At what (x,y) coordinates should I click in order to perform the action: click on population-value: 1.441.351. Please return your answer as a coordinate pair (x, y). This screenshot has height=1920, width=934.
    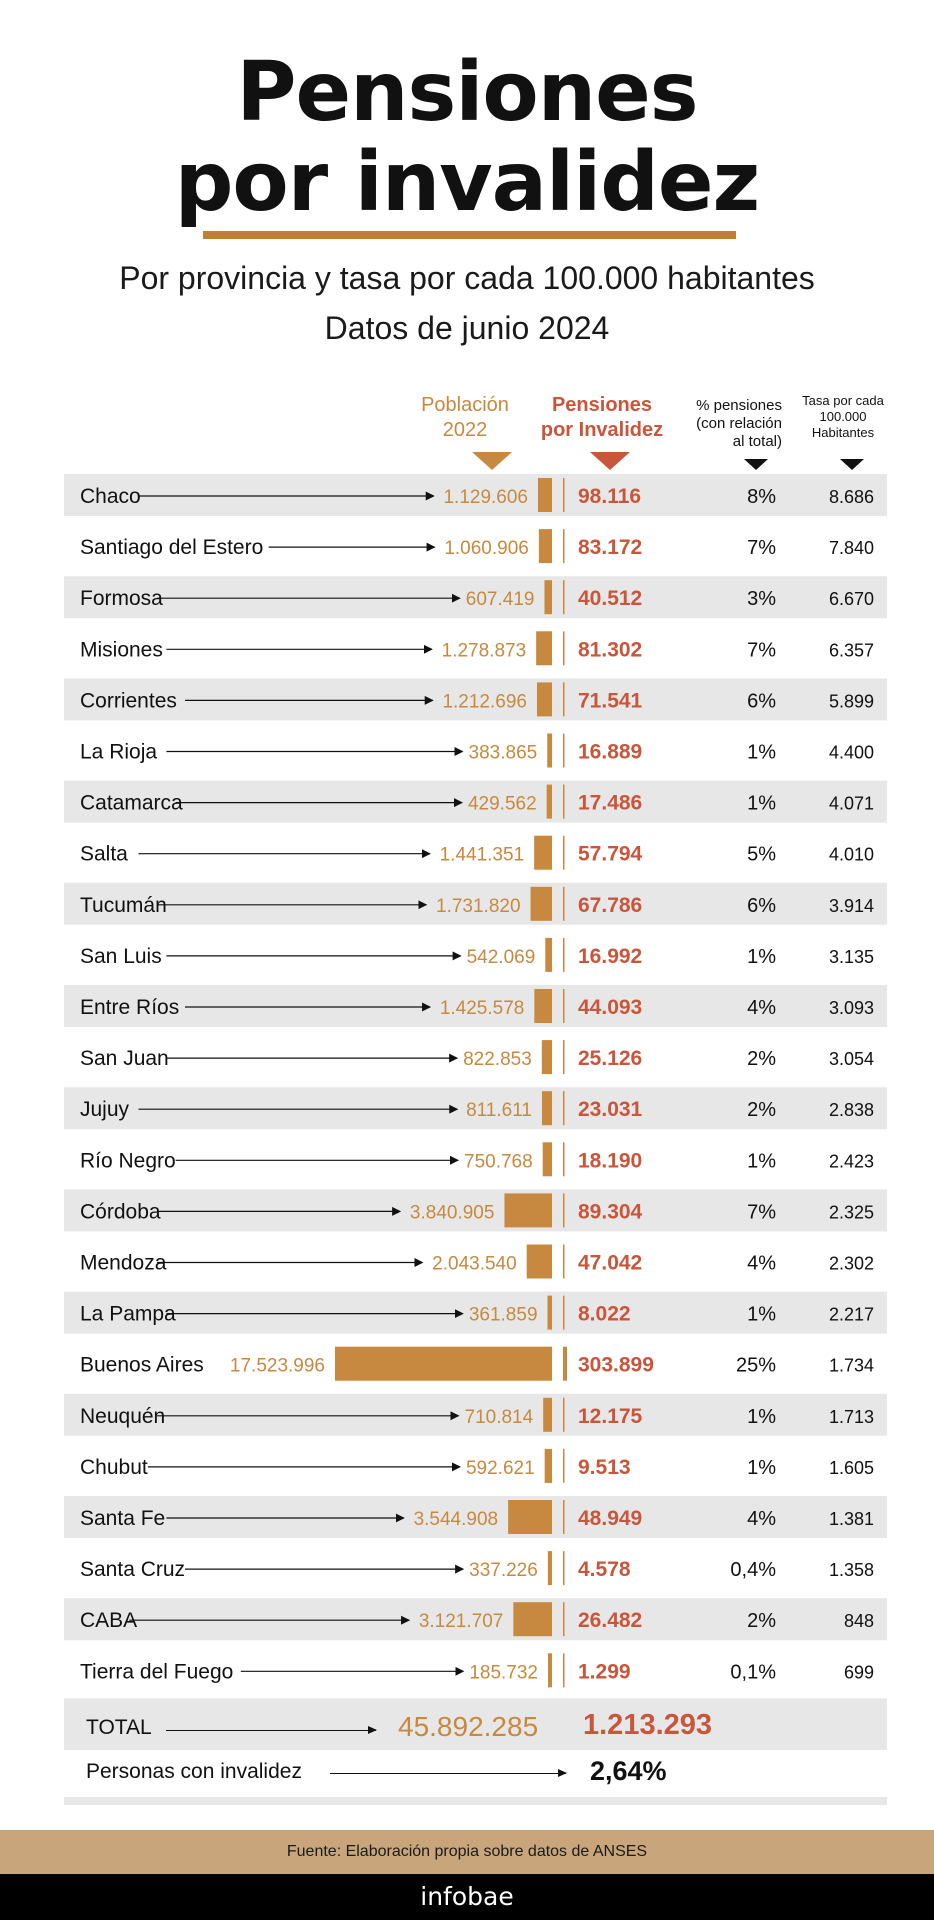
    Looking at the image, I should click on (482, 855).